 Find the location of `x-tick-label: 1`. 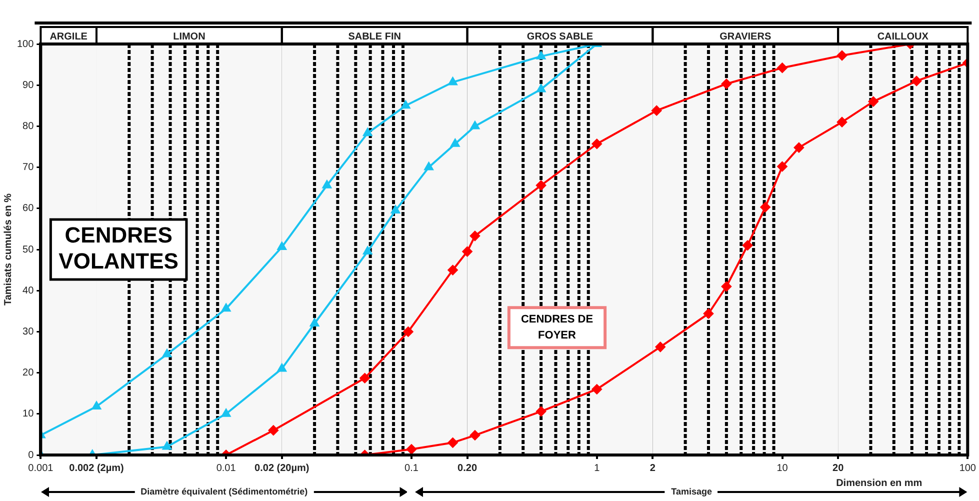

x-tick-label: 1 is located at coordinates (597, 468).